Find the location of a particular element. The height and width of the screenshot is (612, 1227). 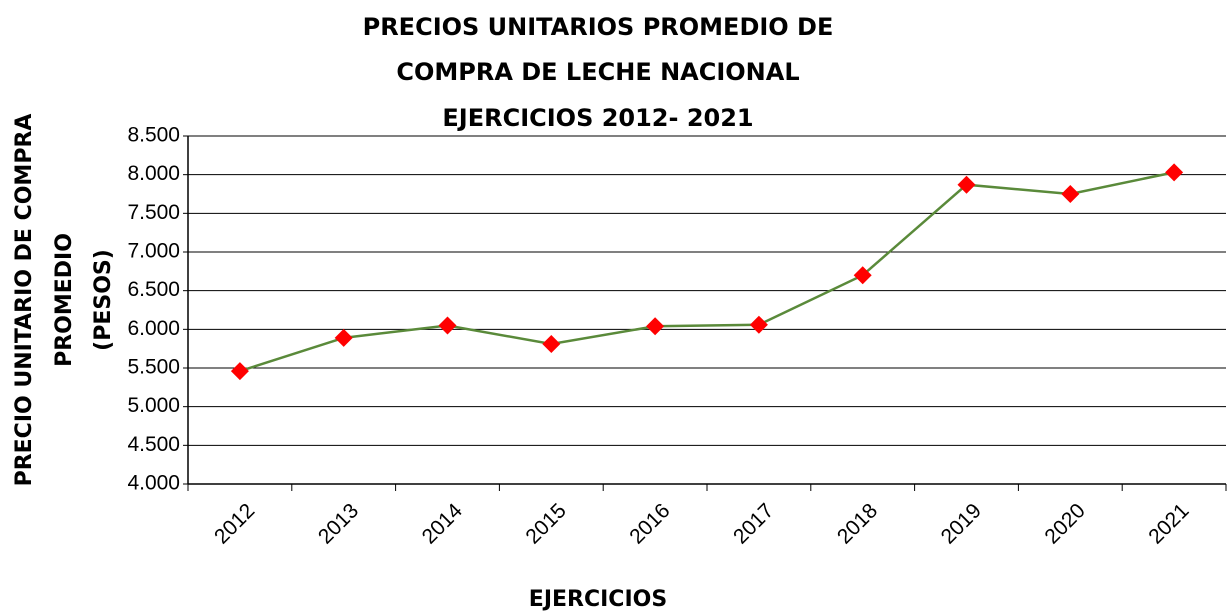

y-tick-label: 5.000 is located at coordinates (153, 405).